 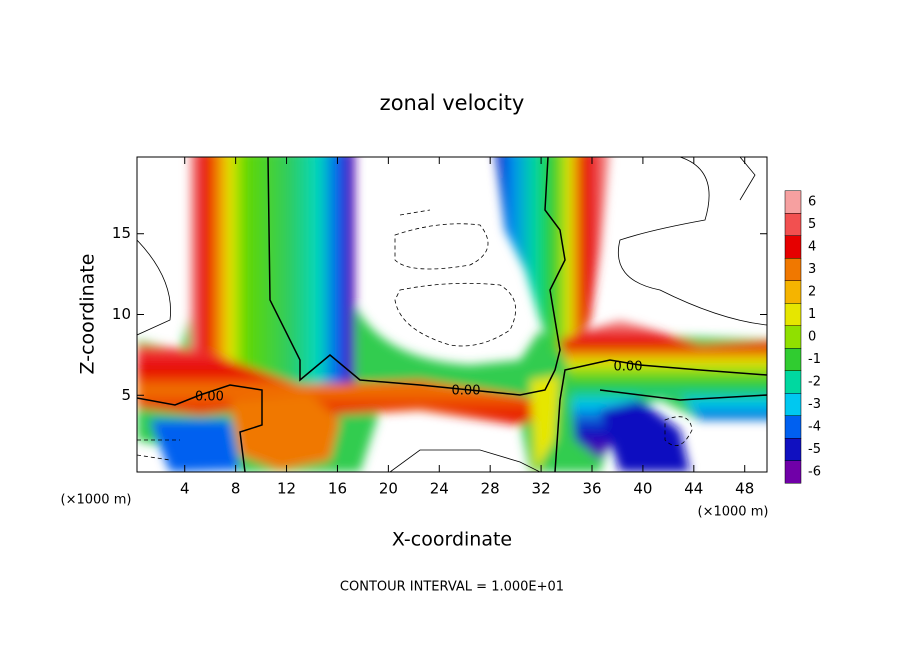 I want to click on chart-title: zonal velocity, so click(x=452, y=103).